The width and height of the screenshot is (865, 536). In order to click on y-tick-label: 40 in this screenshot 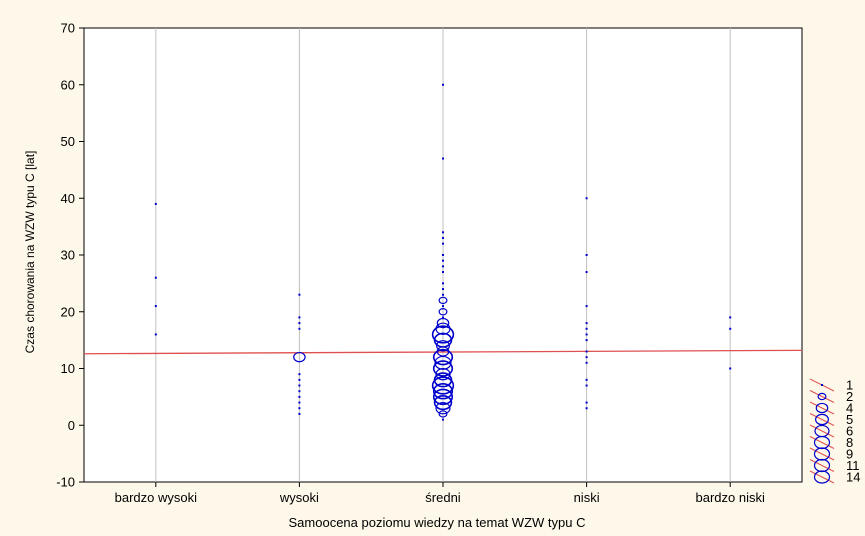, I will do `click(68, 198)`.